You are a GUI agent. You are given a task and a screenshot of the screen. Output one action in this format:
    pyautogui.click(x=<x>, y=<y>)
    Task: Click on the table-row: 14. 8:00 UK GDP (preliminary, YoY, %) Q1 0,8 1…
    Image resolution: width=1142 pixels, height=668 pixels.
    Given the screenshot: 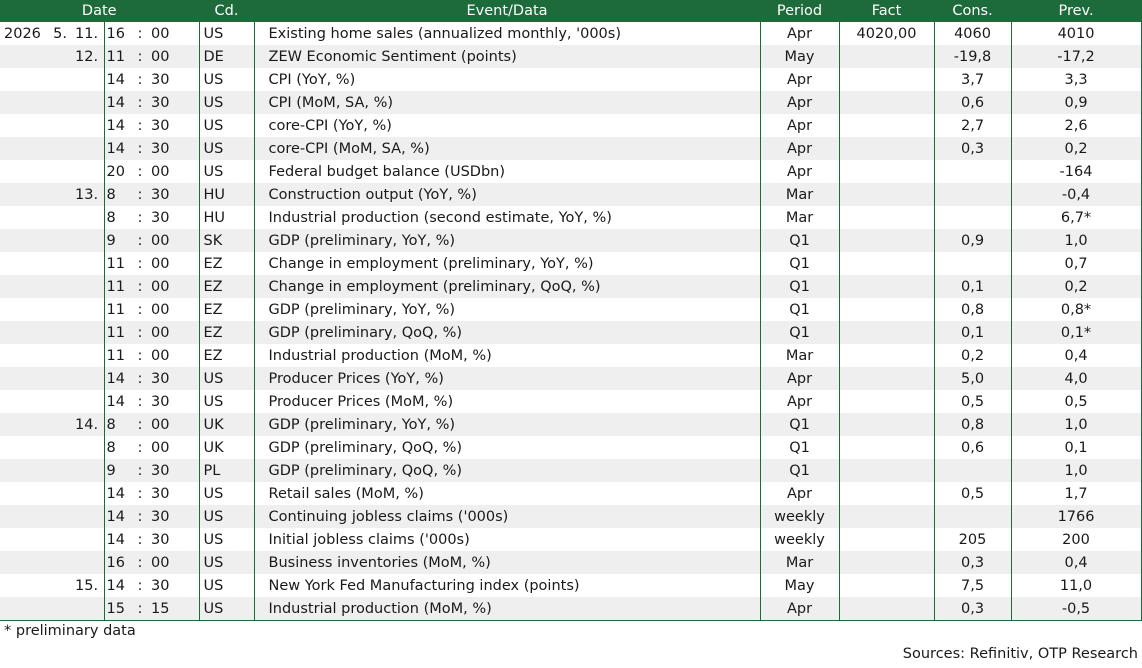 What is the action you would take?
    pyautogui.click(x=571, y=424)
    